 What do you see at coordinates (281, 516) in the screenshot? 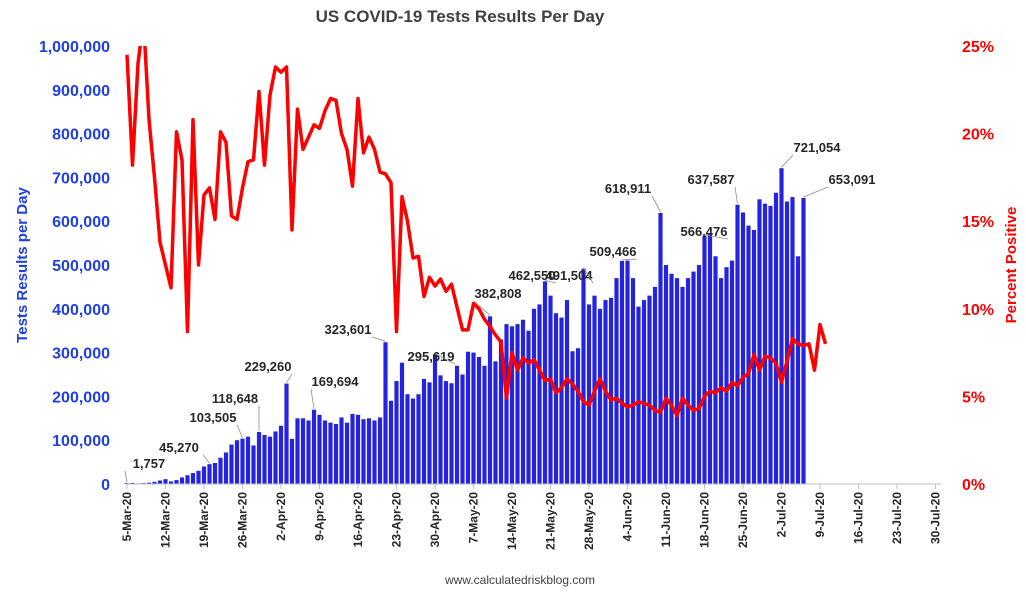
I see `x-tick-label: 2-Apr-20` at bounding box center [281, 516].